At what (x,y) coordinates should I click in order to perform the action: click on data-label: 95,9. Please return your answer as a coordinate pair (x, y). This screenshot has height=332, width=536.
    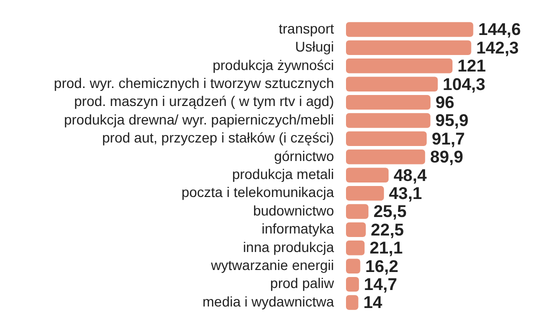
    Looking at the image, I should click on (451, 120).